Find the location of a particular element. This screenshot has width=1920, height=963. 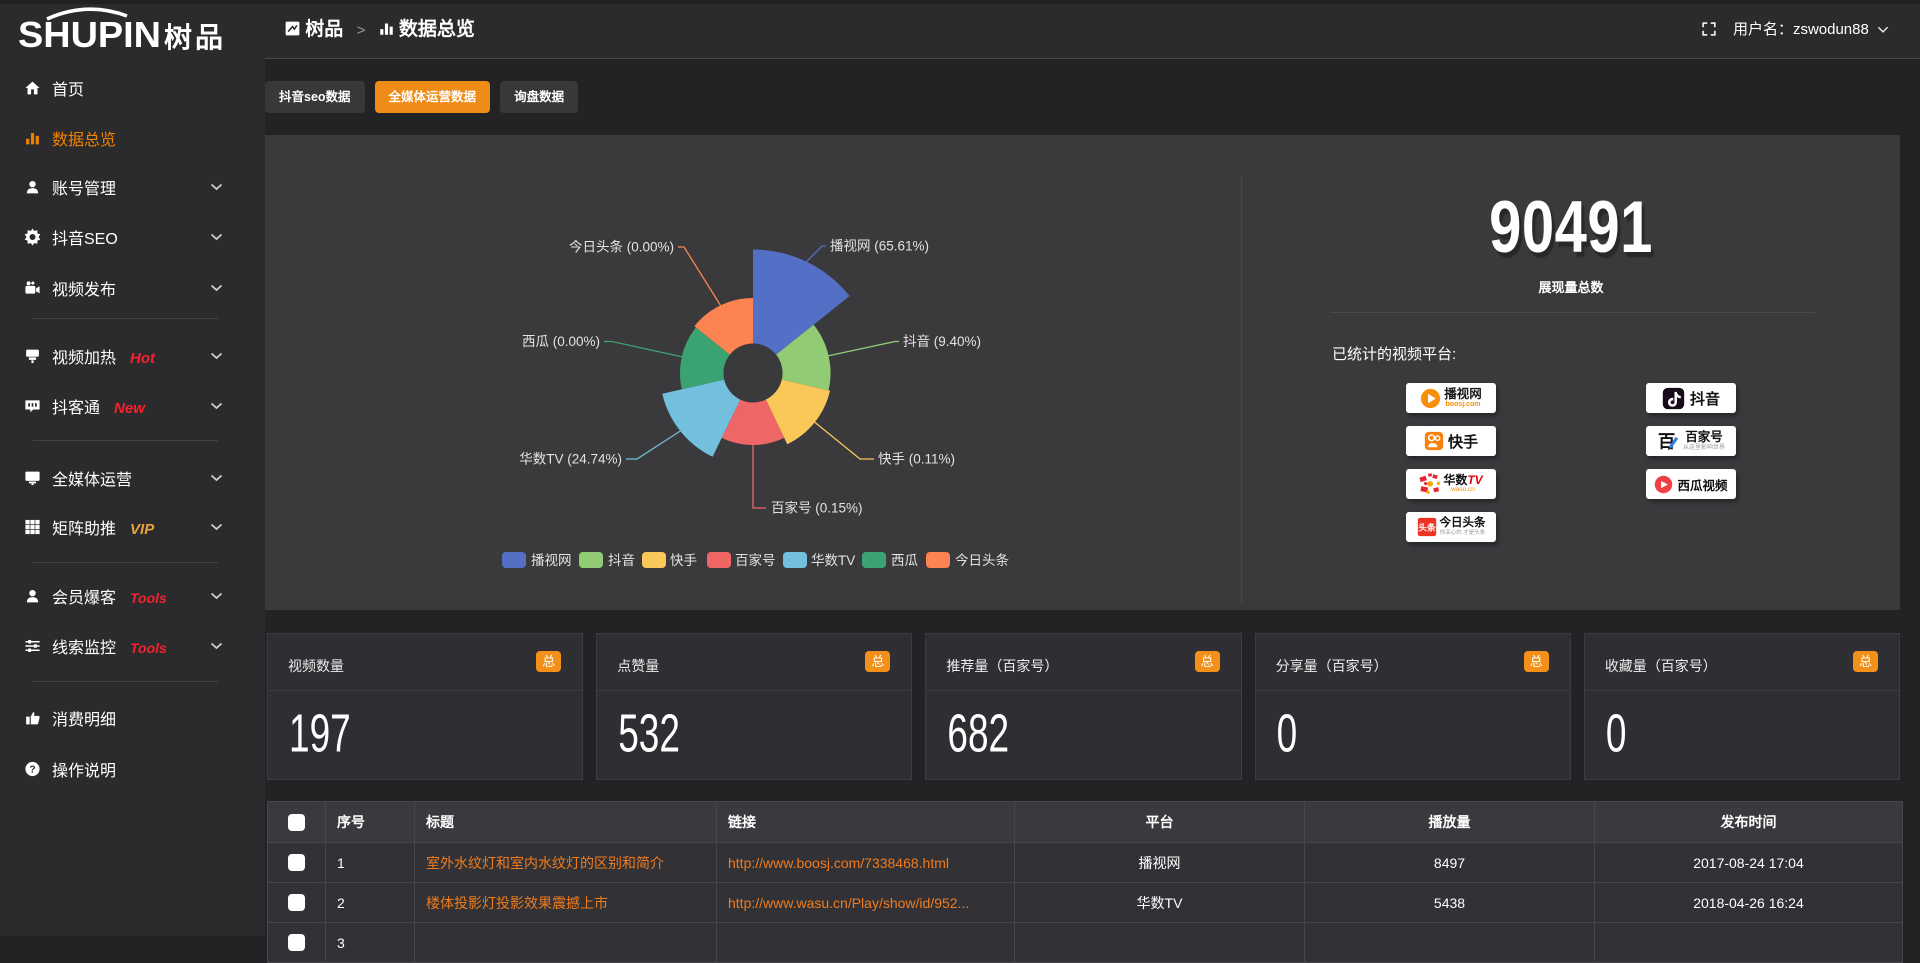

svg-text: 播视网 (65.61%) is located at coordinates (879, 246).